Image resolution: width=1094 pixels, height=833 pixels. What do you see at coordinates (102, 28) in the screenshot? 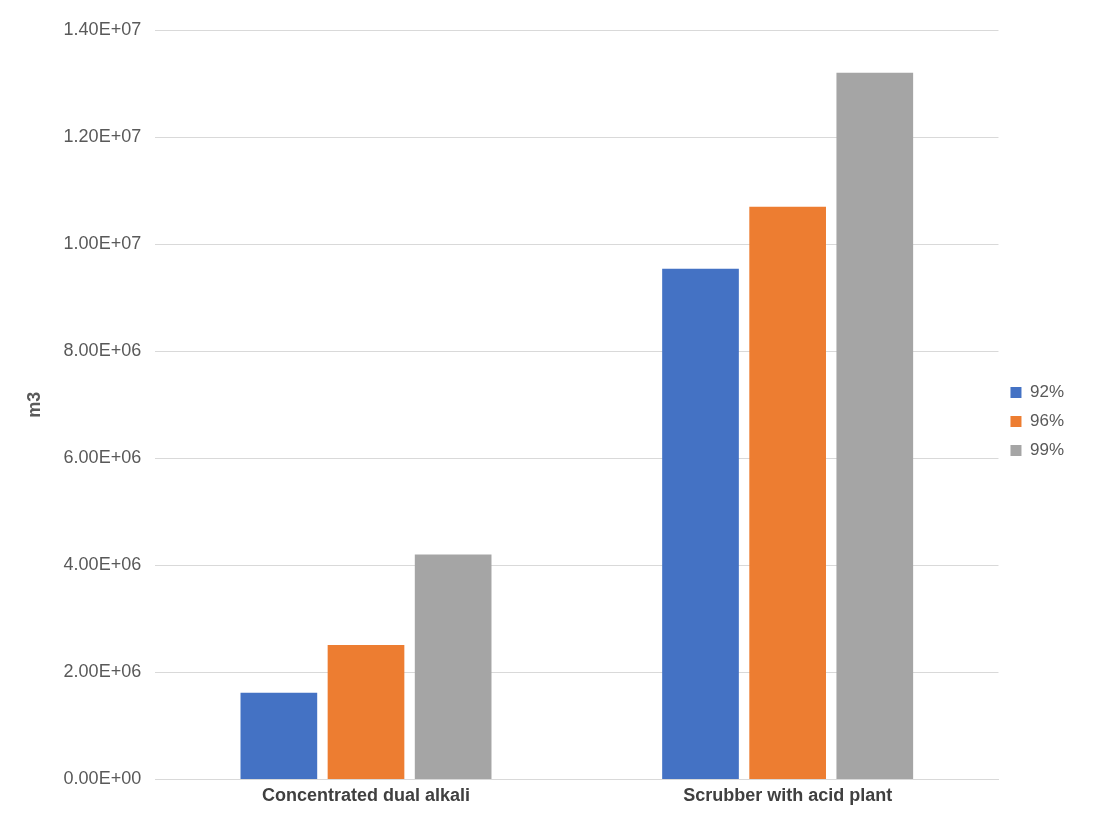
I see `y-tick-label: 1.40E+07` at bounding box center [102, 28].